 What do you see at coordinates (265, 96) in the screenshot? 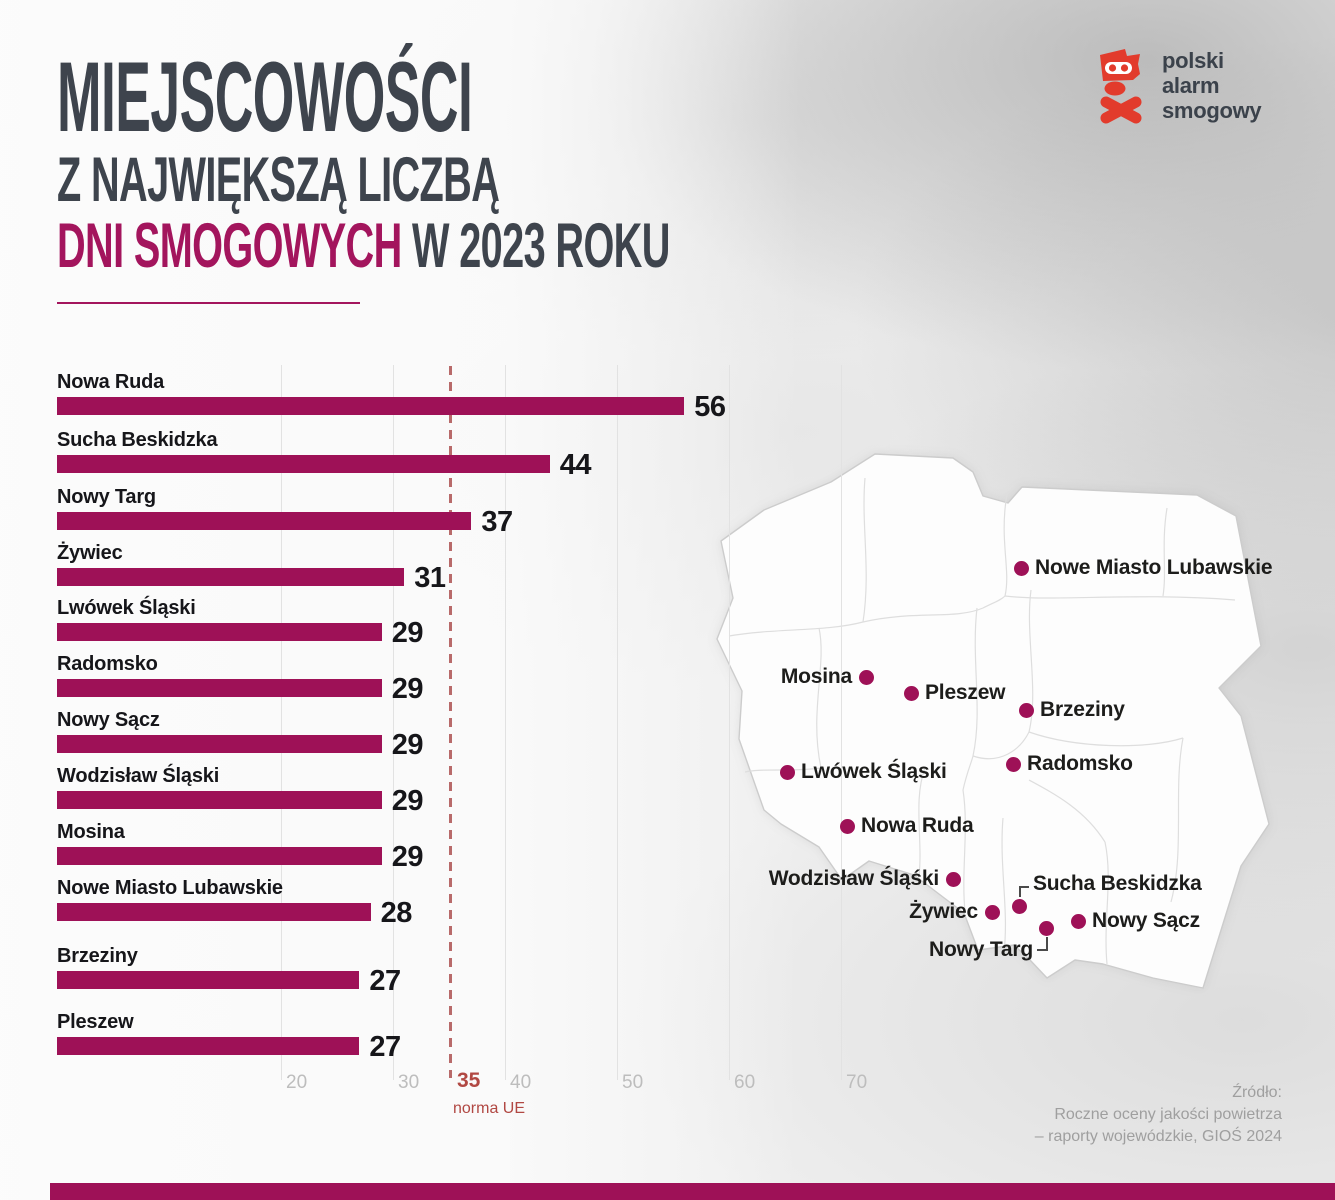
I see `title-line-1: MIEJSCOWOŚCI` at bounding box center [265, 96].